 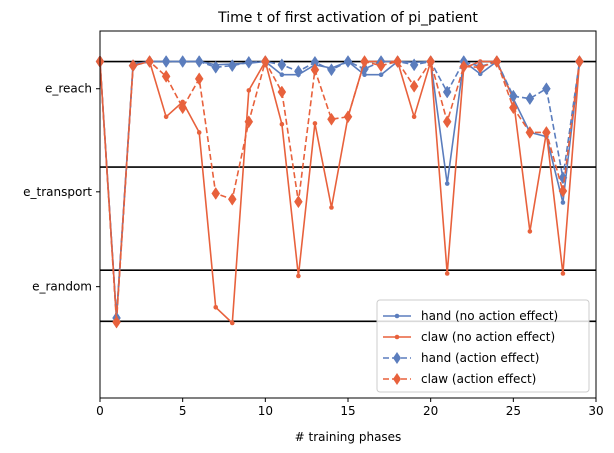 What do you see at coordinates (68, 89) in the screenshot?
I see `y-tick-label: e_reach` at bounding box center [68, 89].